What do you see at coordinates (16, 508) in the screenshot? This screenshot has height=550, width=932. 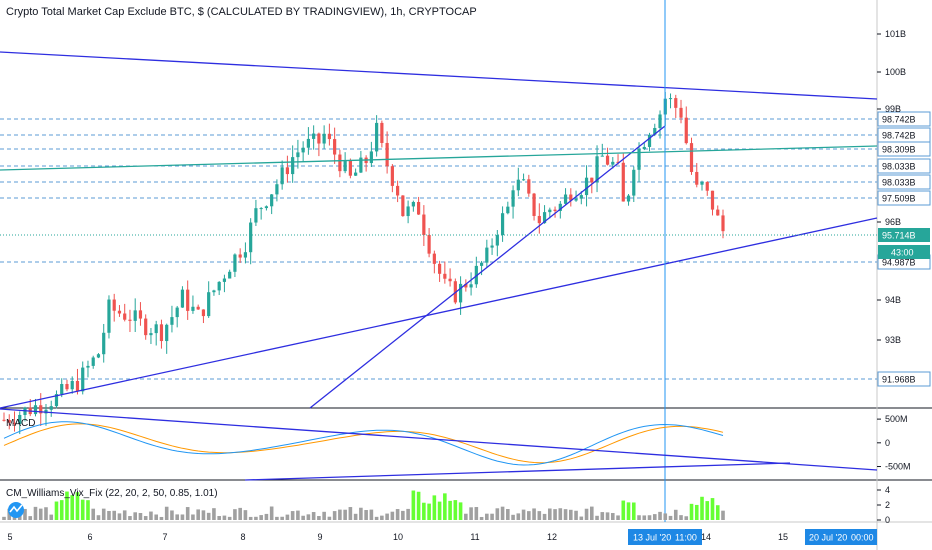 I see `tradingview-logo-icon` at bounding box center [16, 508].